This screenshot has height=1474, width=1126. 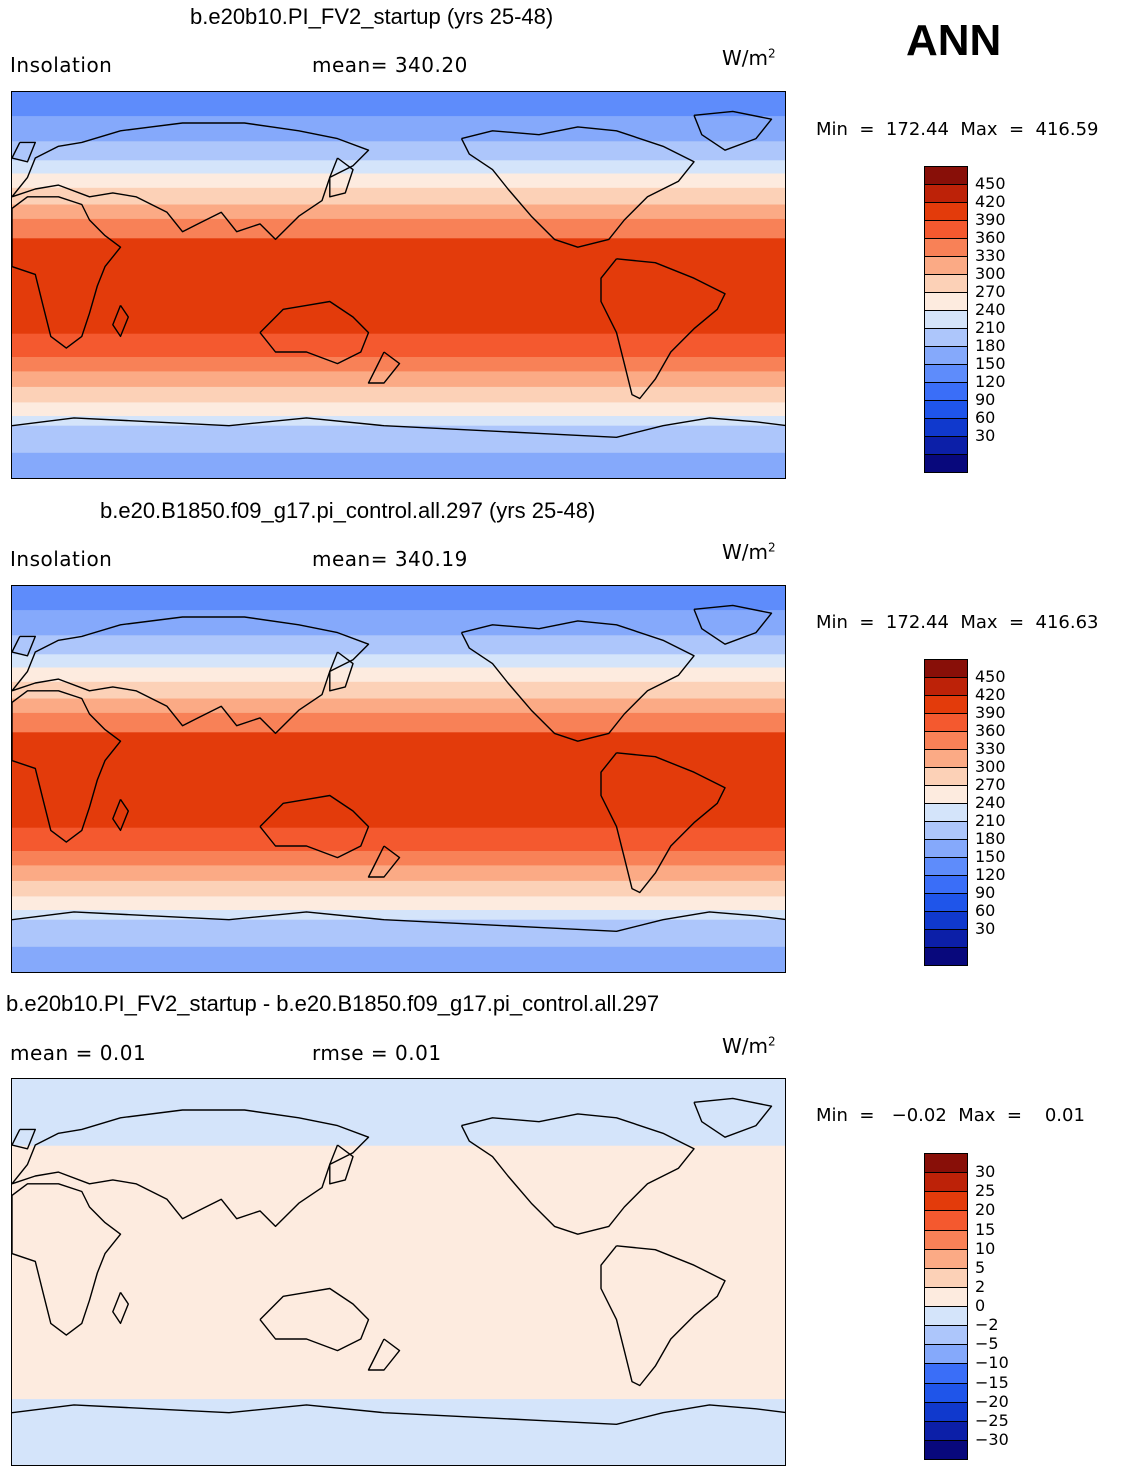 What do you see at coordinates (992, 1420) in the screenshot?
I see `colorbar-tick-label: −25` at bounding box center [992, 1420].